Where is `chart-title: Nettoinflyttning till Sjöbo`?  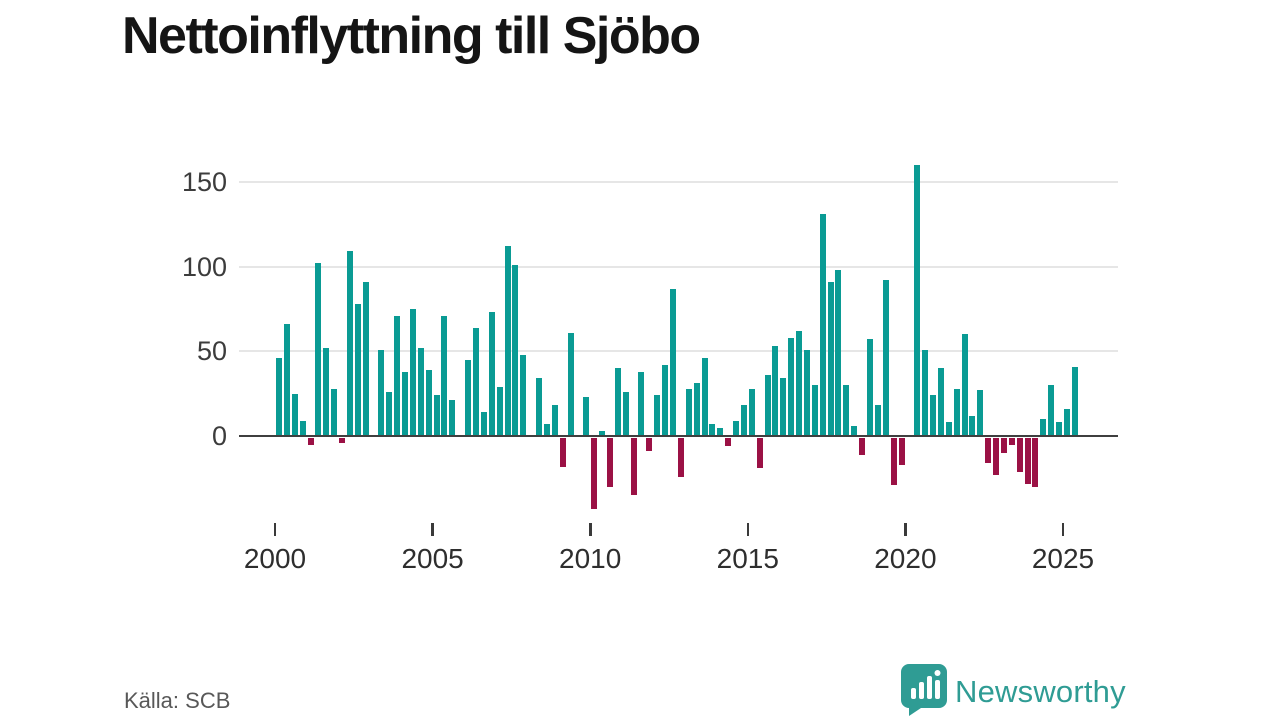 chart-title: Nettoinflyttning till Sjöbo is located at coordinates (411, 36).